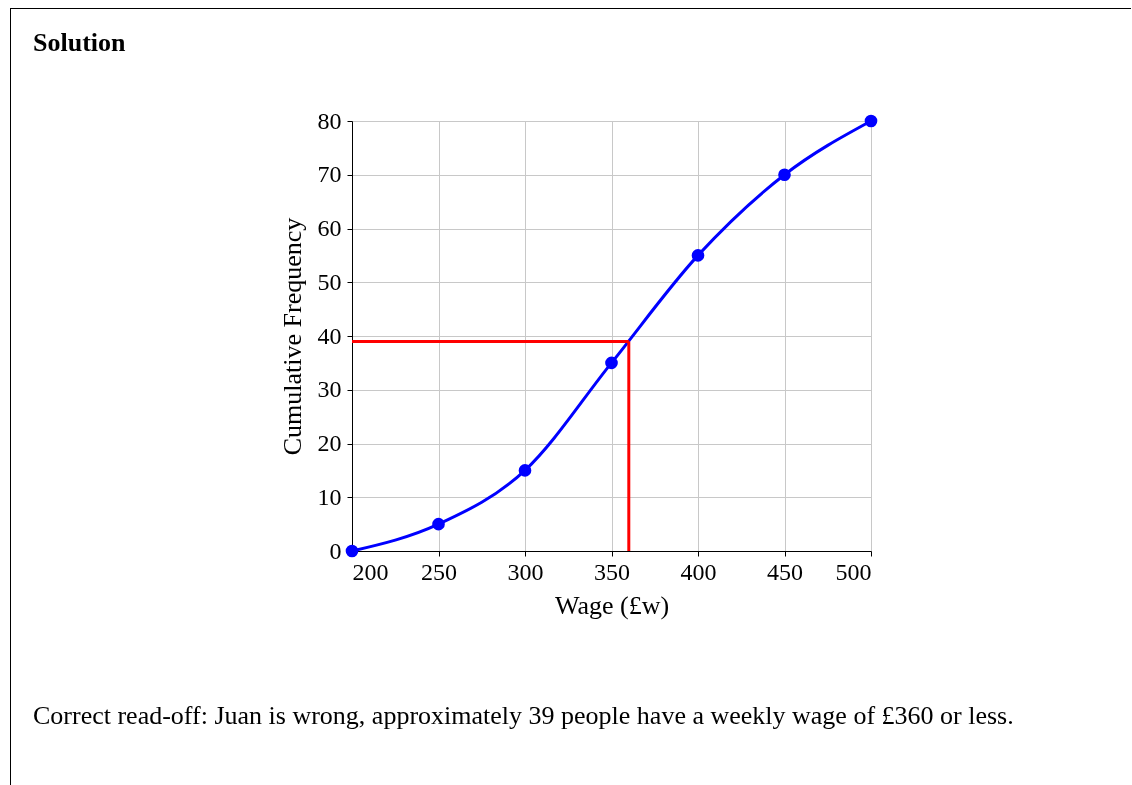 This screenshot has height=785, width=1132. I want to click on y-tick-label: 20, so click(329, 443).